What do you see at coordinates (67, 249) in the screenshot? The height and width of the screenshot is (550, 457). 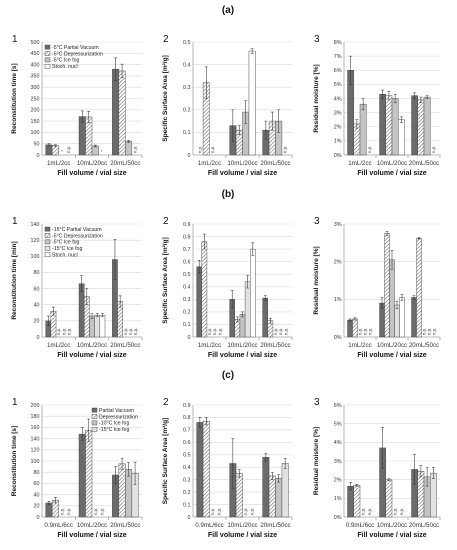 I see `legend-label: -15°C Ice fog` at bounding box center [67, 249].